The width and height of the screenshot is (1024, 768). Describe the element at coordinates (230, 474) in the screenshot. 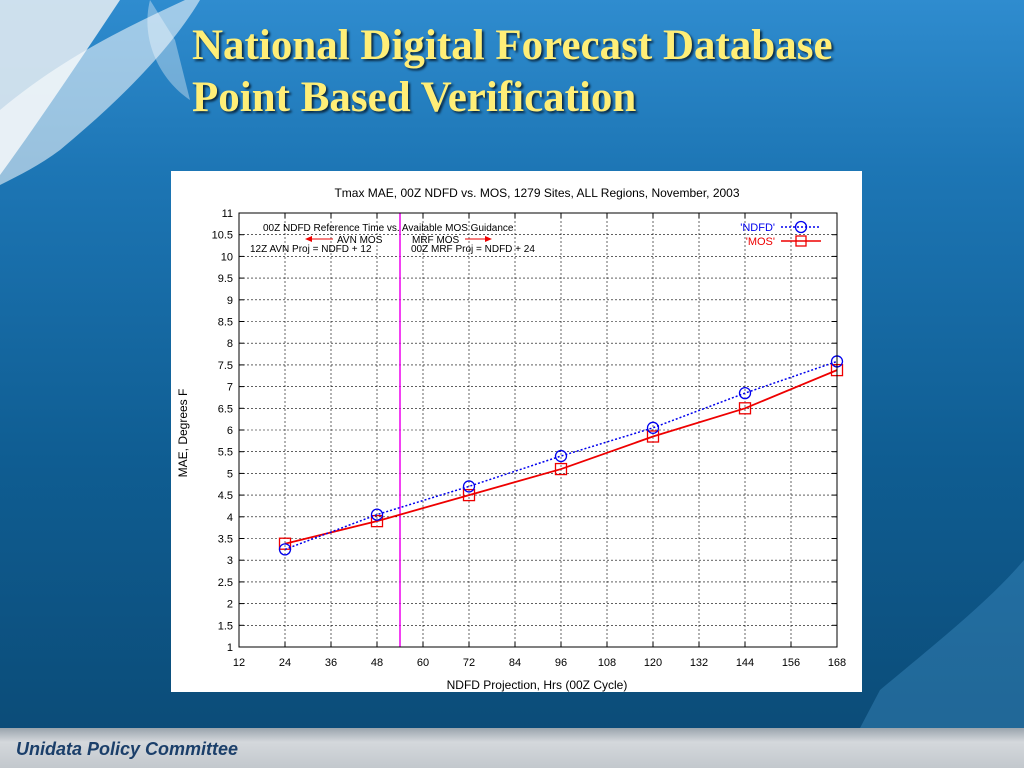

I see `y-tick-label: 5` at that location.